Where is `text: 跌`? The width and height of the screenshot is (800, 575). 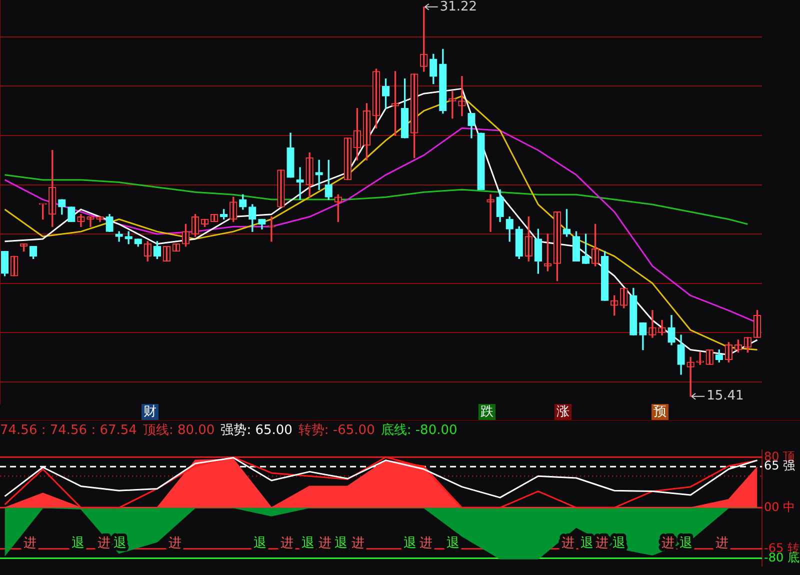
text: 跌 is located at coordinates (487, 412).